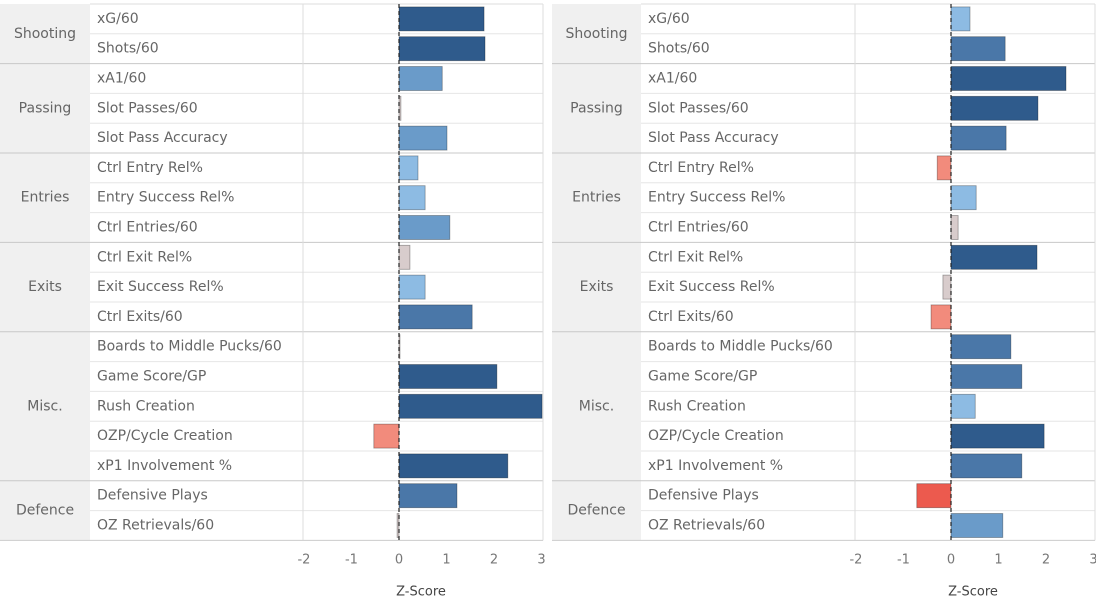  Describe the element at coordinates (698, 108) in the screenshot. I see `metric-label: Slot Passes/60` at that location.